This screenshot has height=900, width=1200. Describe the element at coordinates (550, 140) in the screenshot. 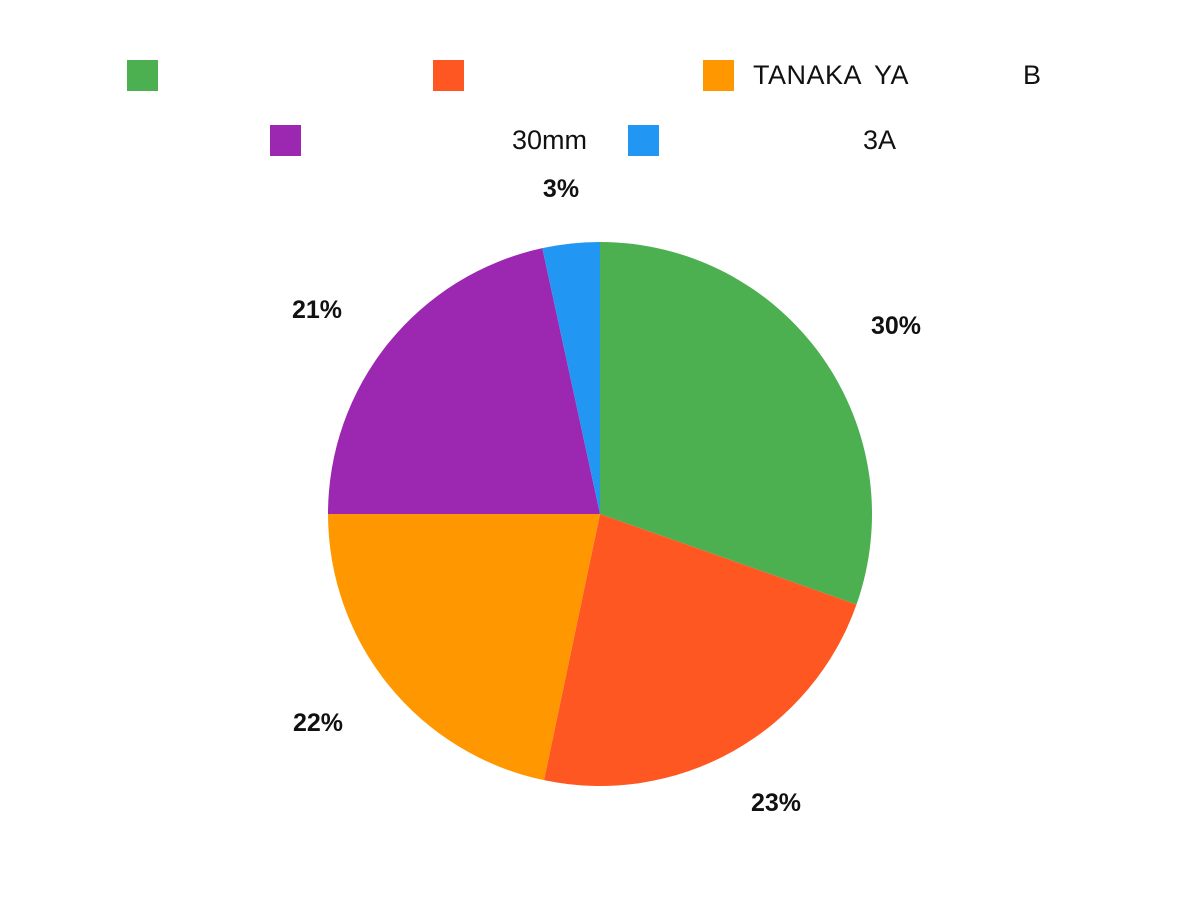

I see `legend-label-purple: 30mm` at that location.